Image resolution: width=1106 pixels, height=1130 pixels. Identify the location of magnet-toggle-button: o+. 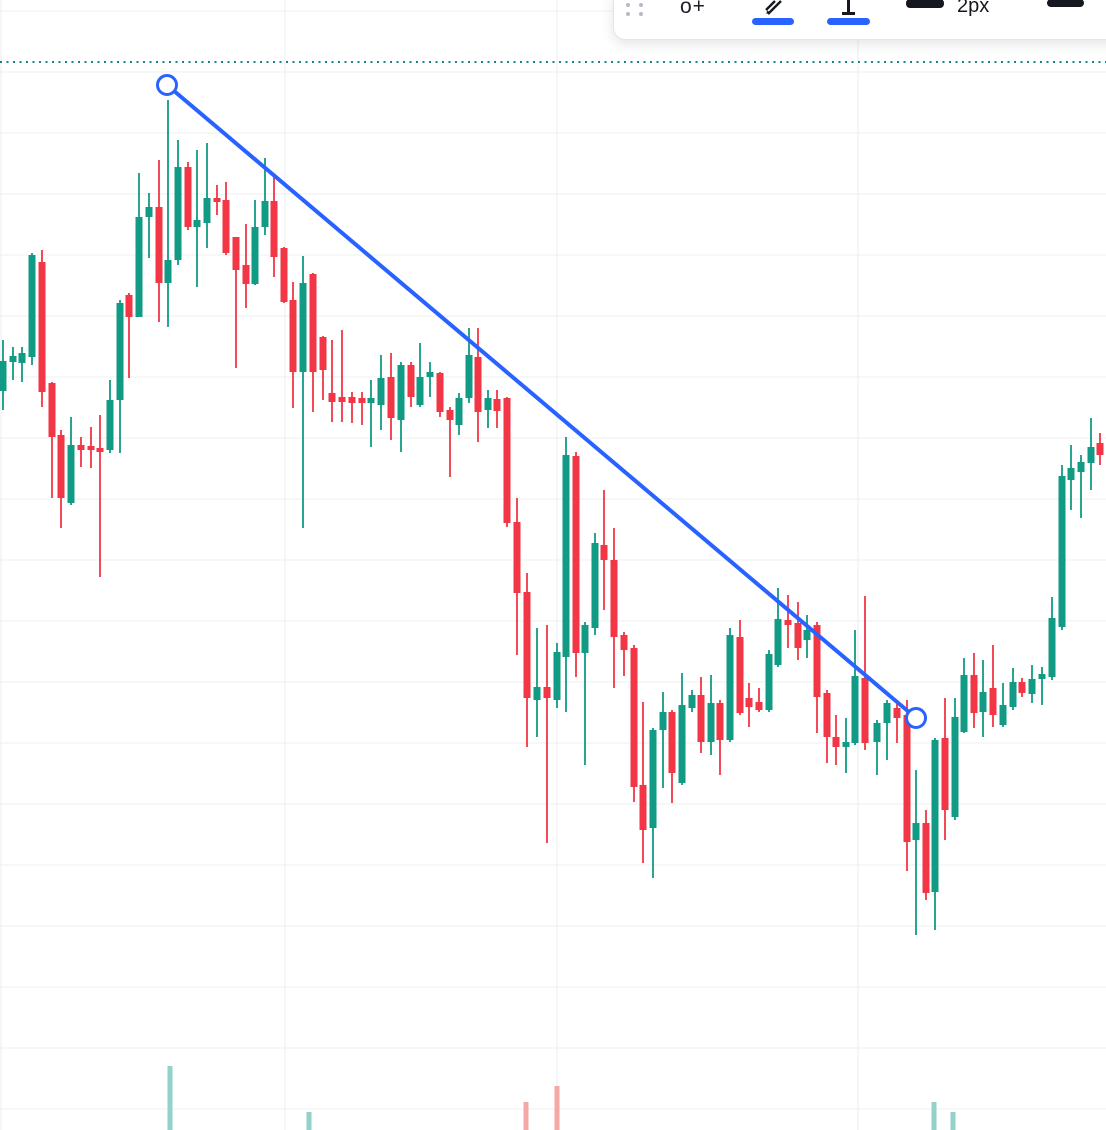
(696, 13).